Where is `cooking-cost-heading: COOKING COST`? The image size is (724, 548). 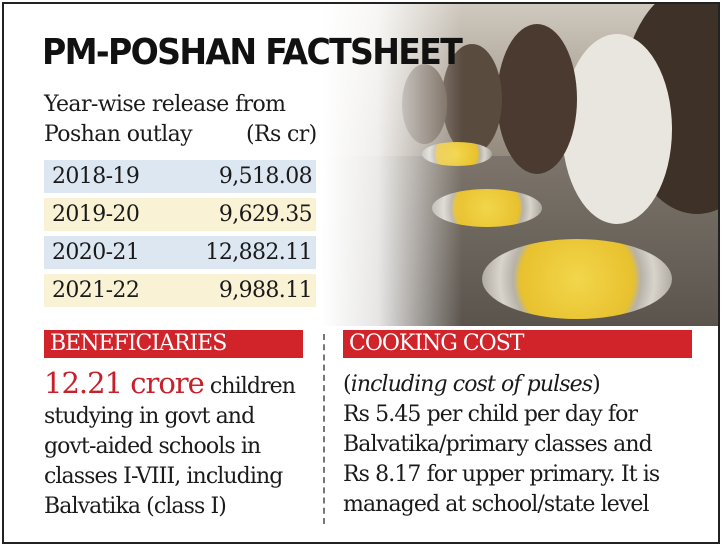
cooking-cost-heading: COOKING COST is located at coordinates (517, 344).